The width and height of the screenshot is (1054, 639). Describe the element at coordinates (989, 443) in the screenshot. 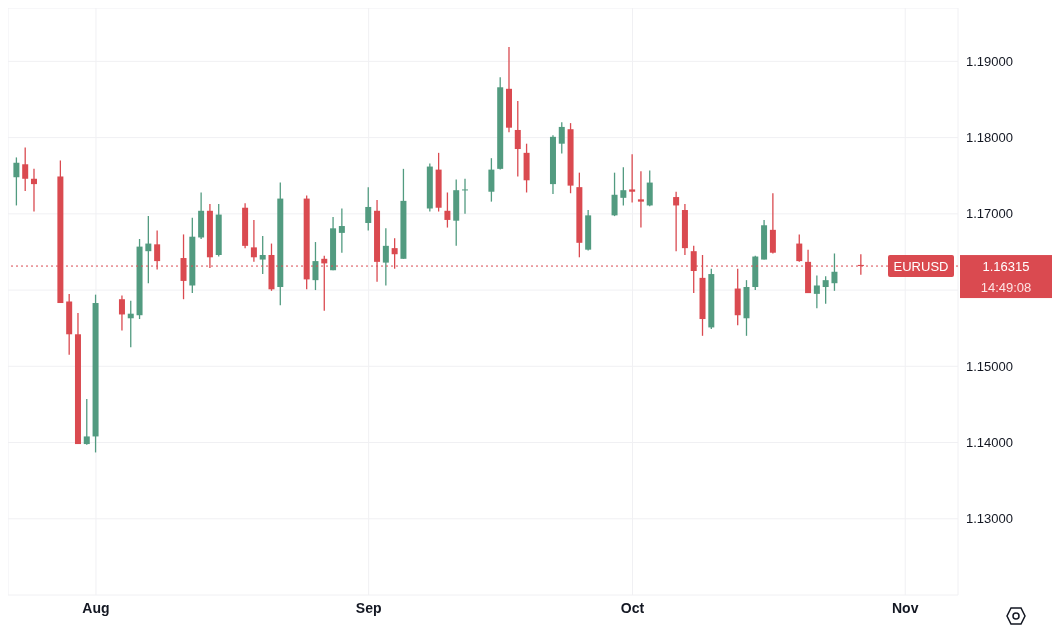

I see `y-tick-label: 1.14000` at that location.